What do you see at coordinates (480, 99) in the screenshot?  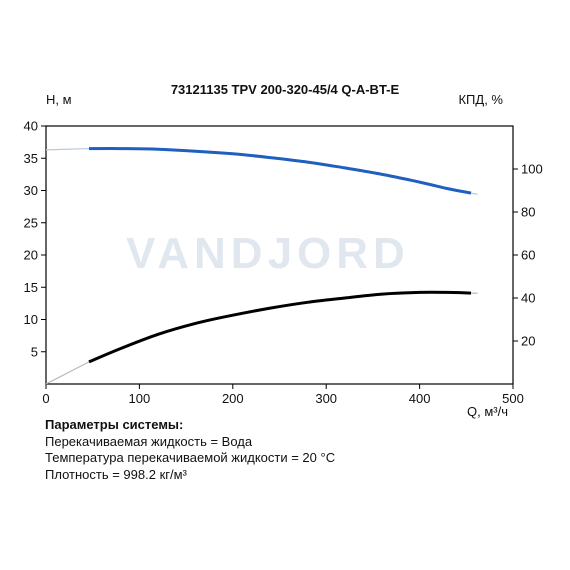 I see `y-axis-right-label: КПД, %` at bounding box center [480, 99].